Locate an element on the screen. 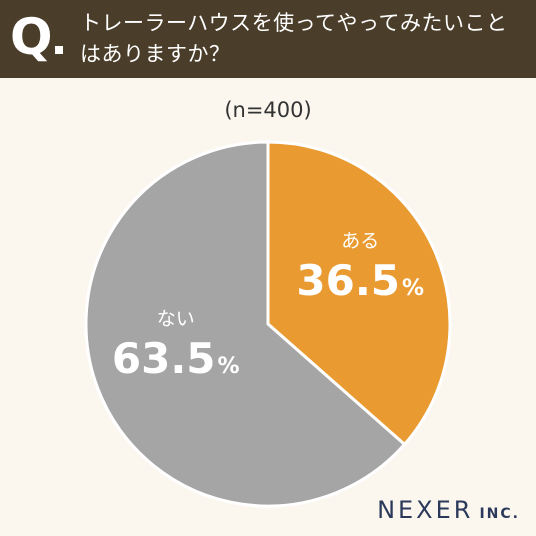 This screenshot has width=536, height=536. nexer-logo: NEXER INC. is located at coordinates (448, 510).